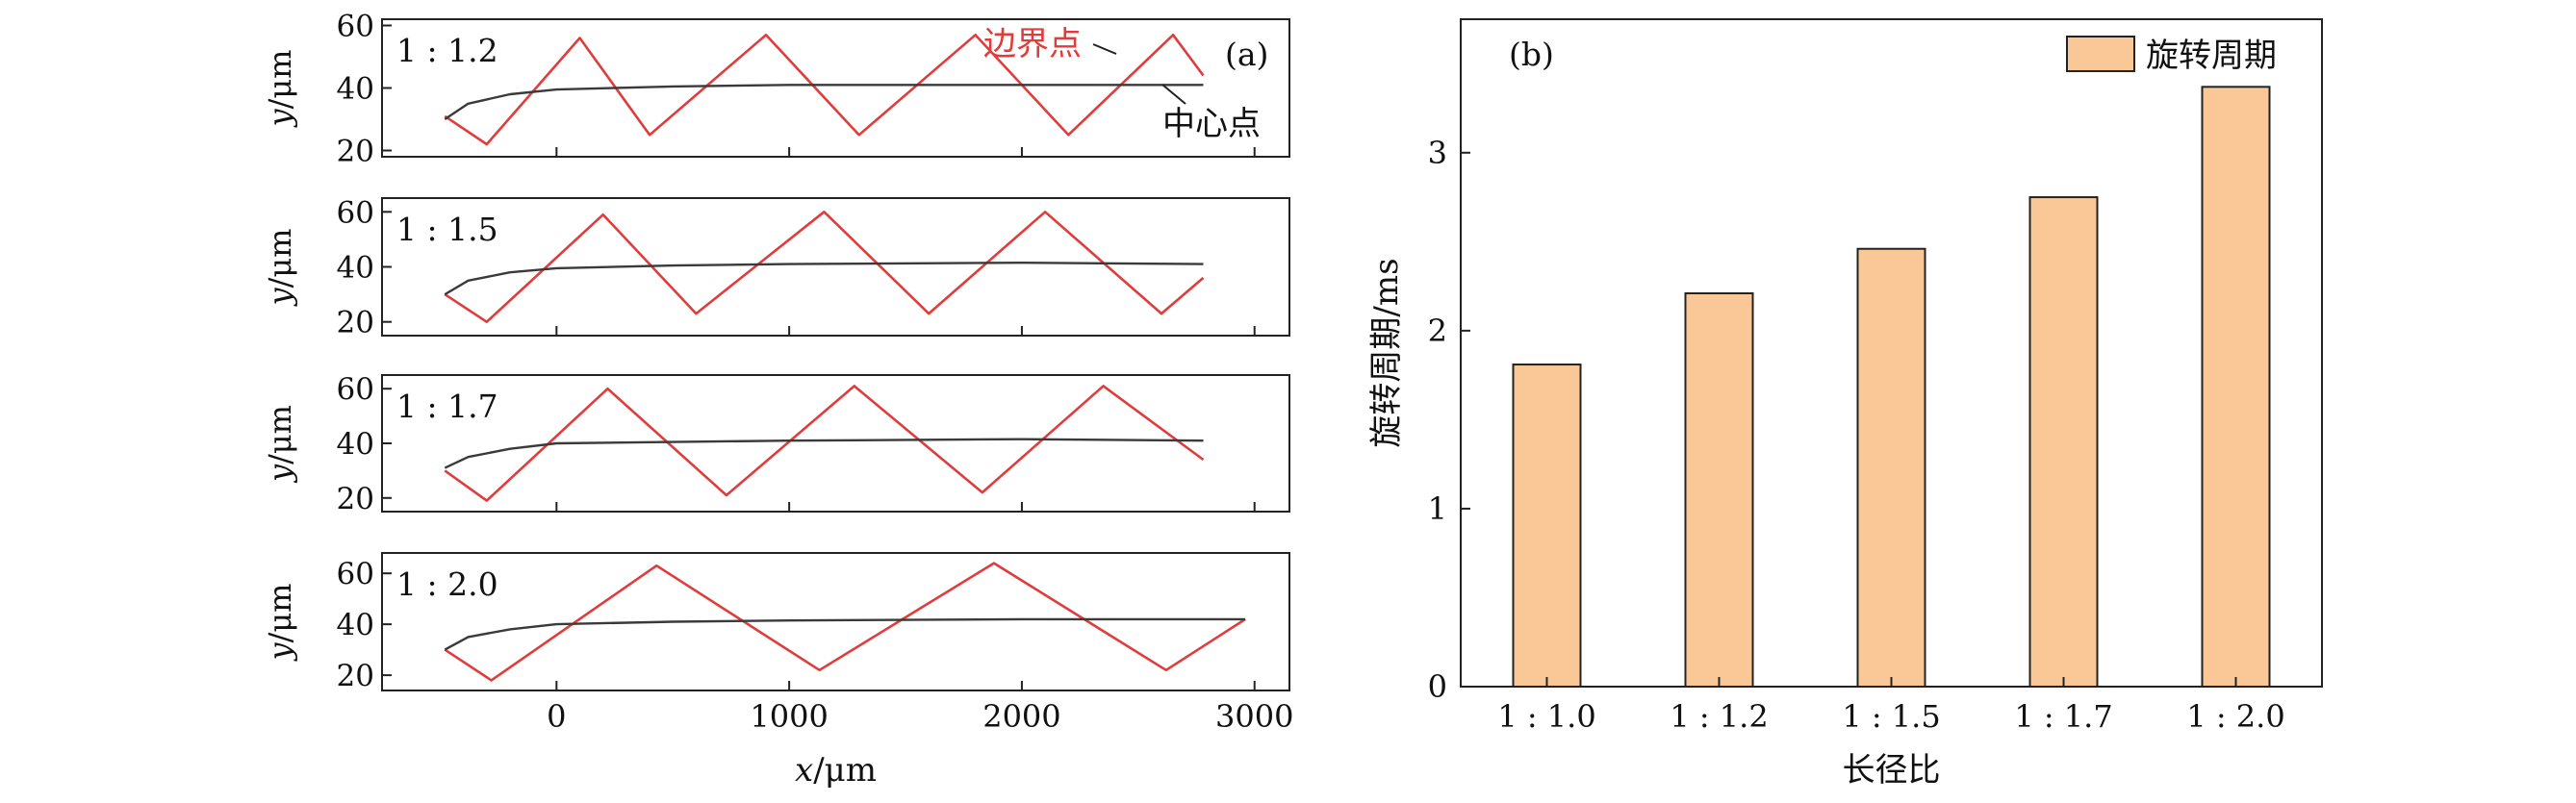  What do you see at coordinates (1437, 153) in the screenshot?
I see `y-tick-label: 3` at bounding box center [1437, 153].